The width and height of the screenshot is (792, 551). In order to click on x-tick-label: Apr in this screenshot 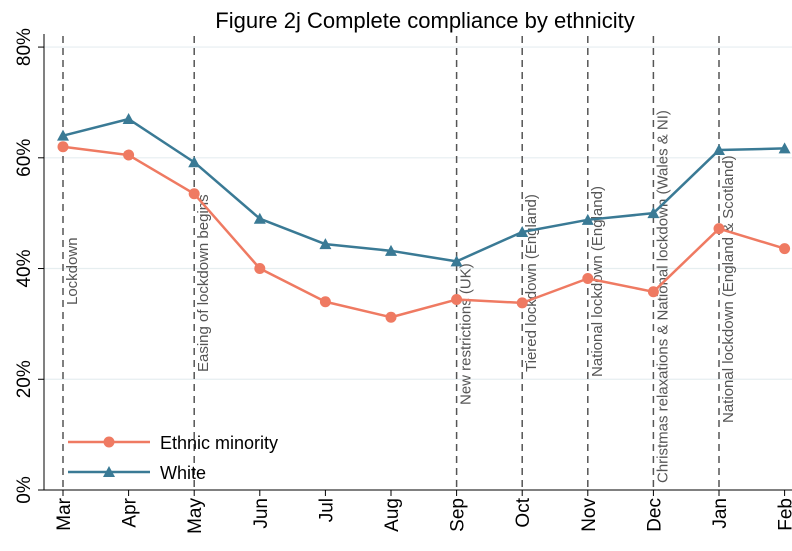, I will do `click(130, 512)`.